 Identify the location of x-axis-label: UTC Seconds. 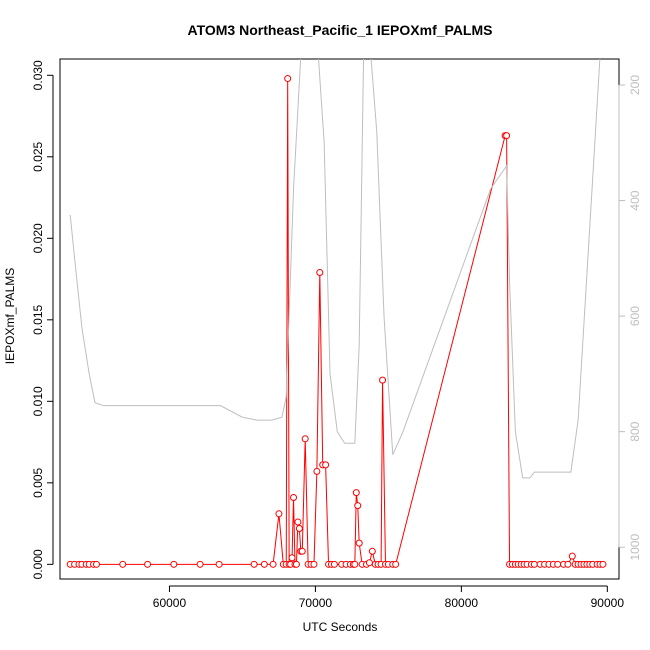
(340, 627).